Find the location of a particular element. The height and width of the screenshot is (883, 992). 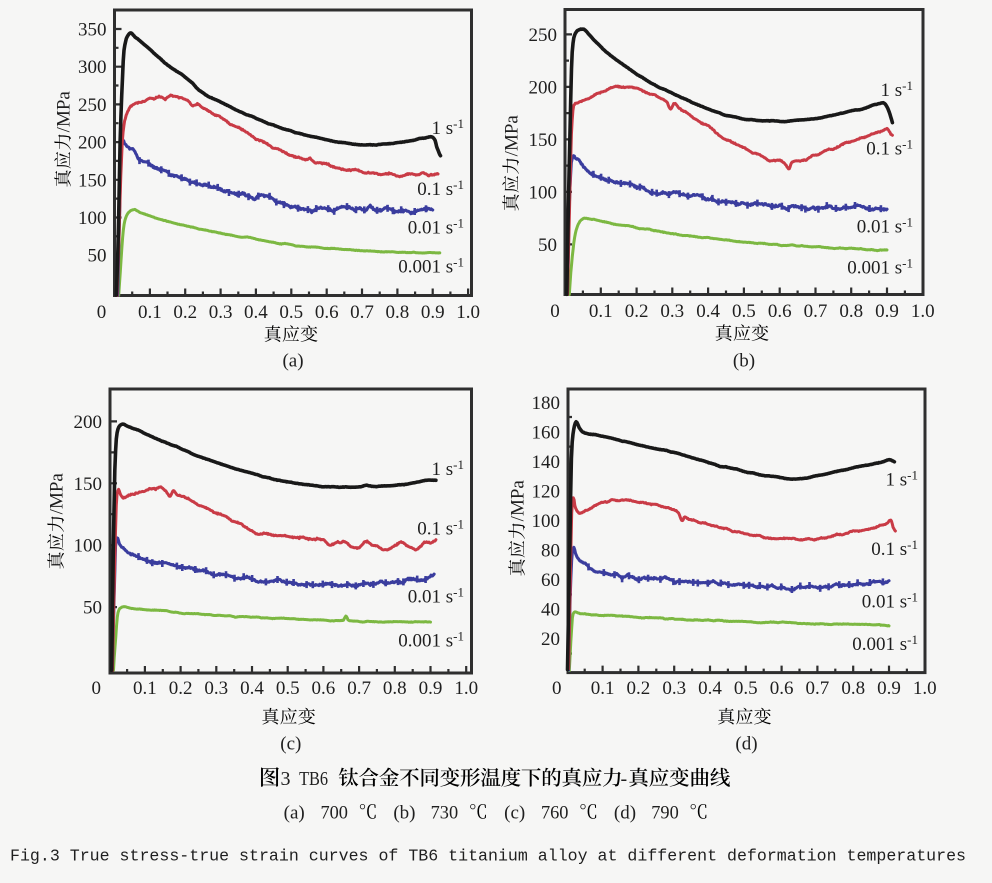

svg-text: 730 is located at coordinates (445, 813).